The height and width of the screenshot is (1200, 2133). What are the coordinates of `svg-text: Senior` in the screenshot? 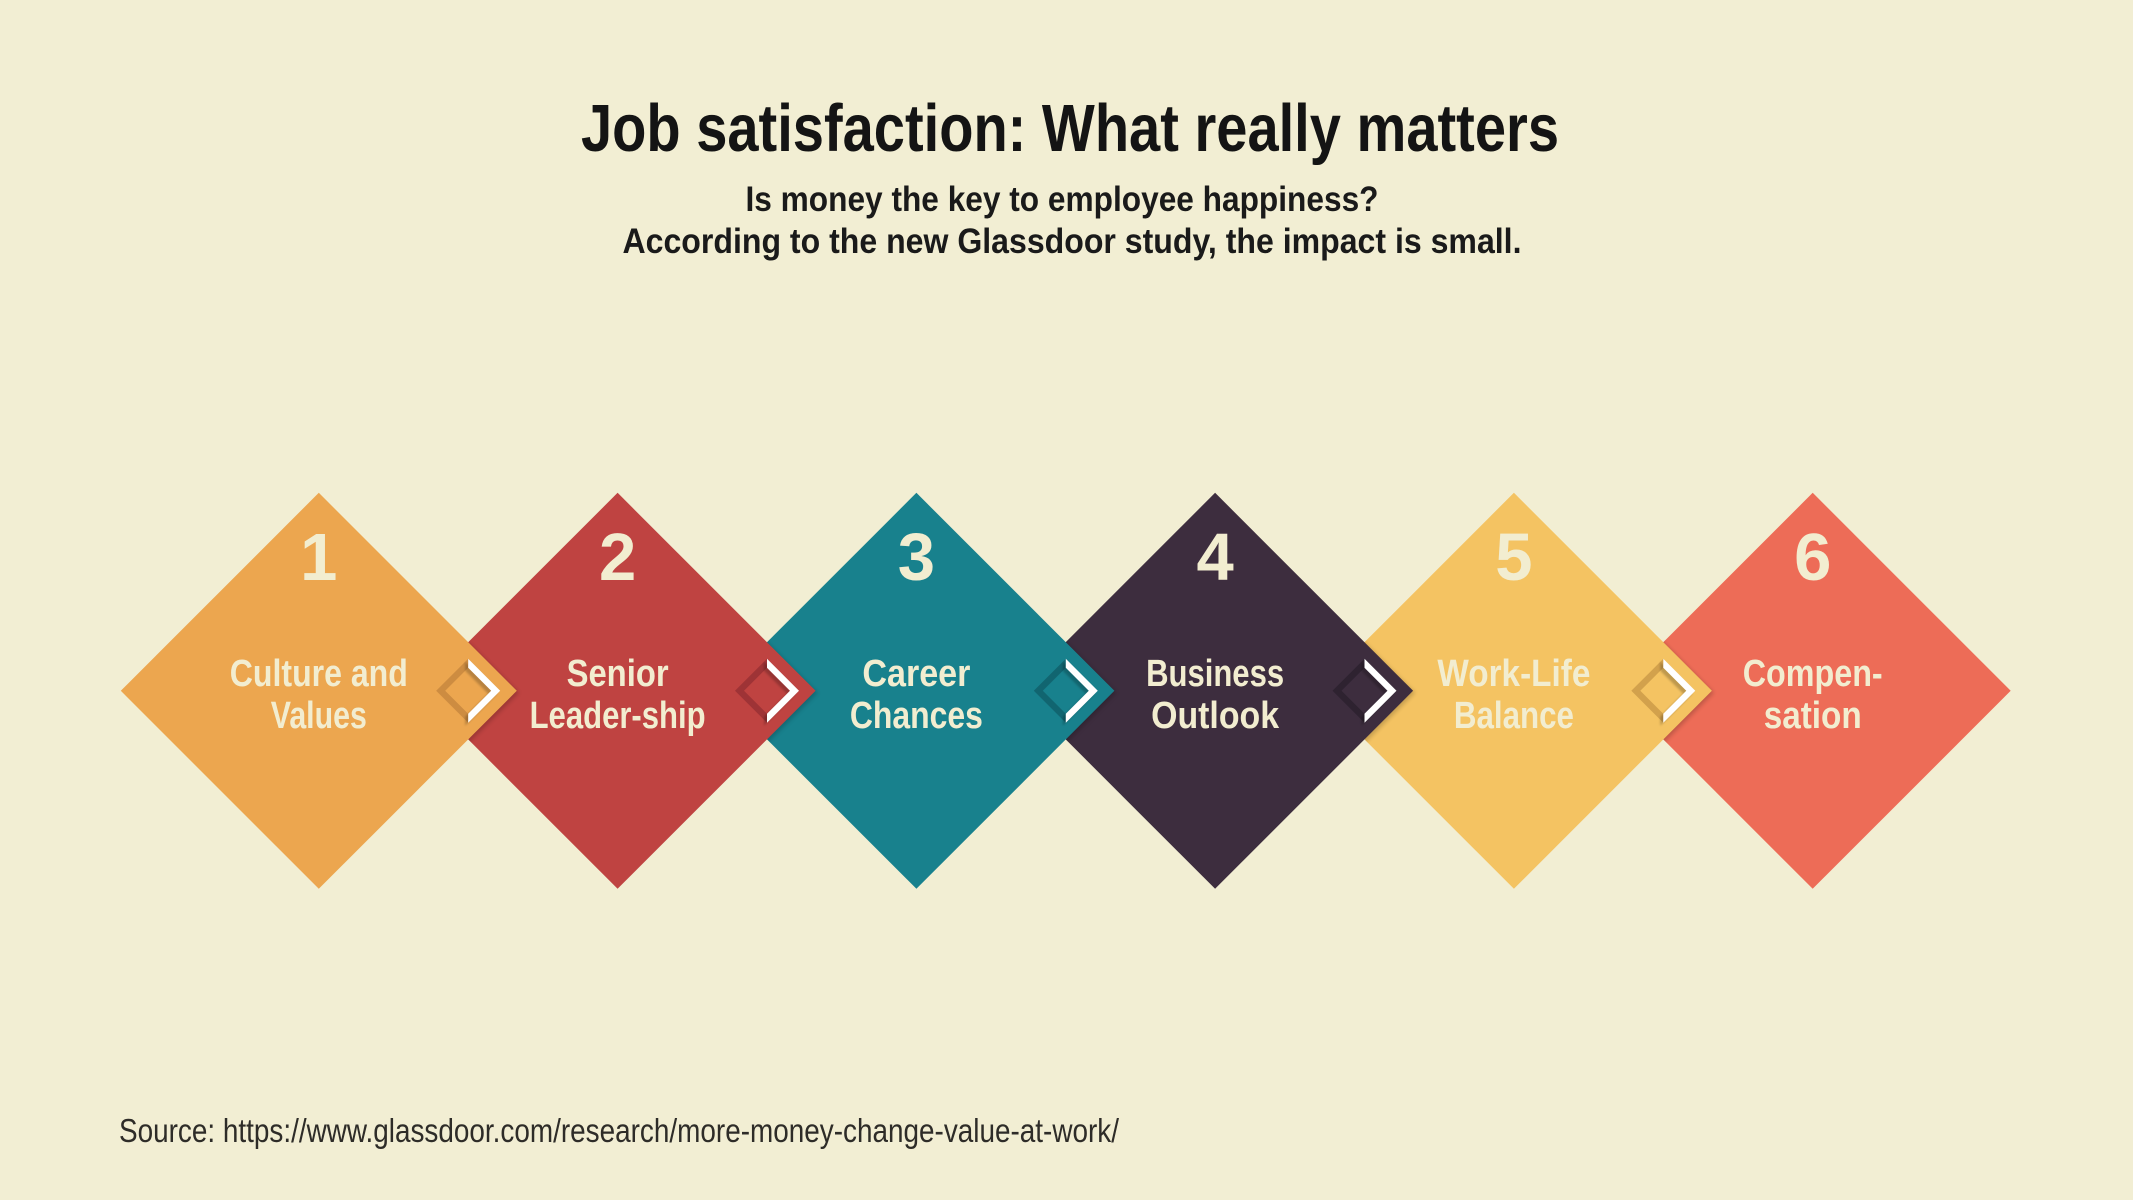 It's located at (618, 674).